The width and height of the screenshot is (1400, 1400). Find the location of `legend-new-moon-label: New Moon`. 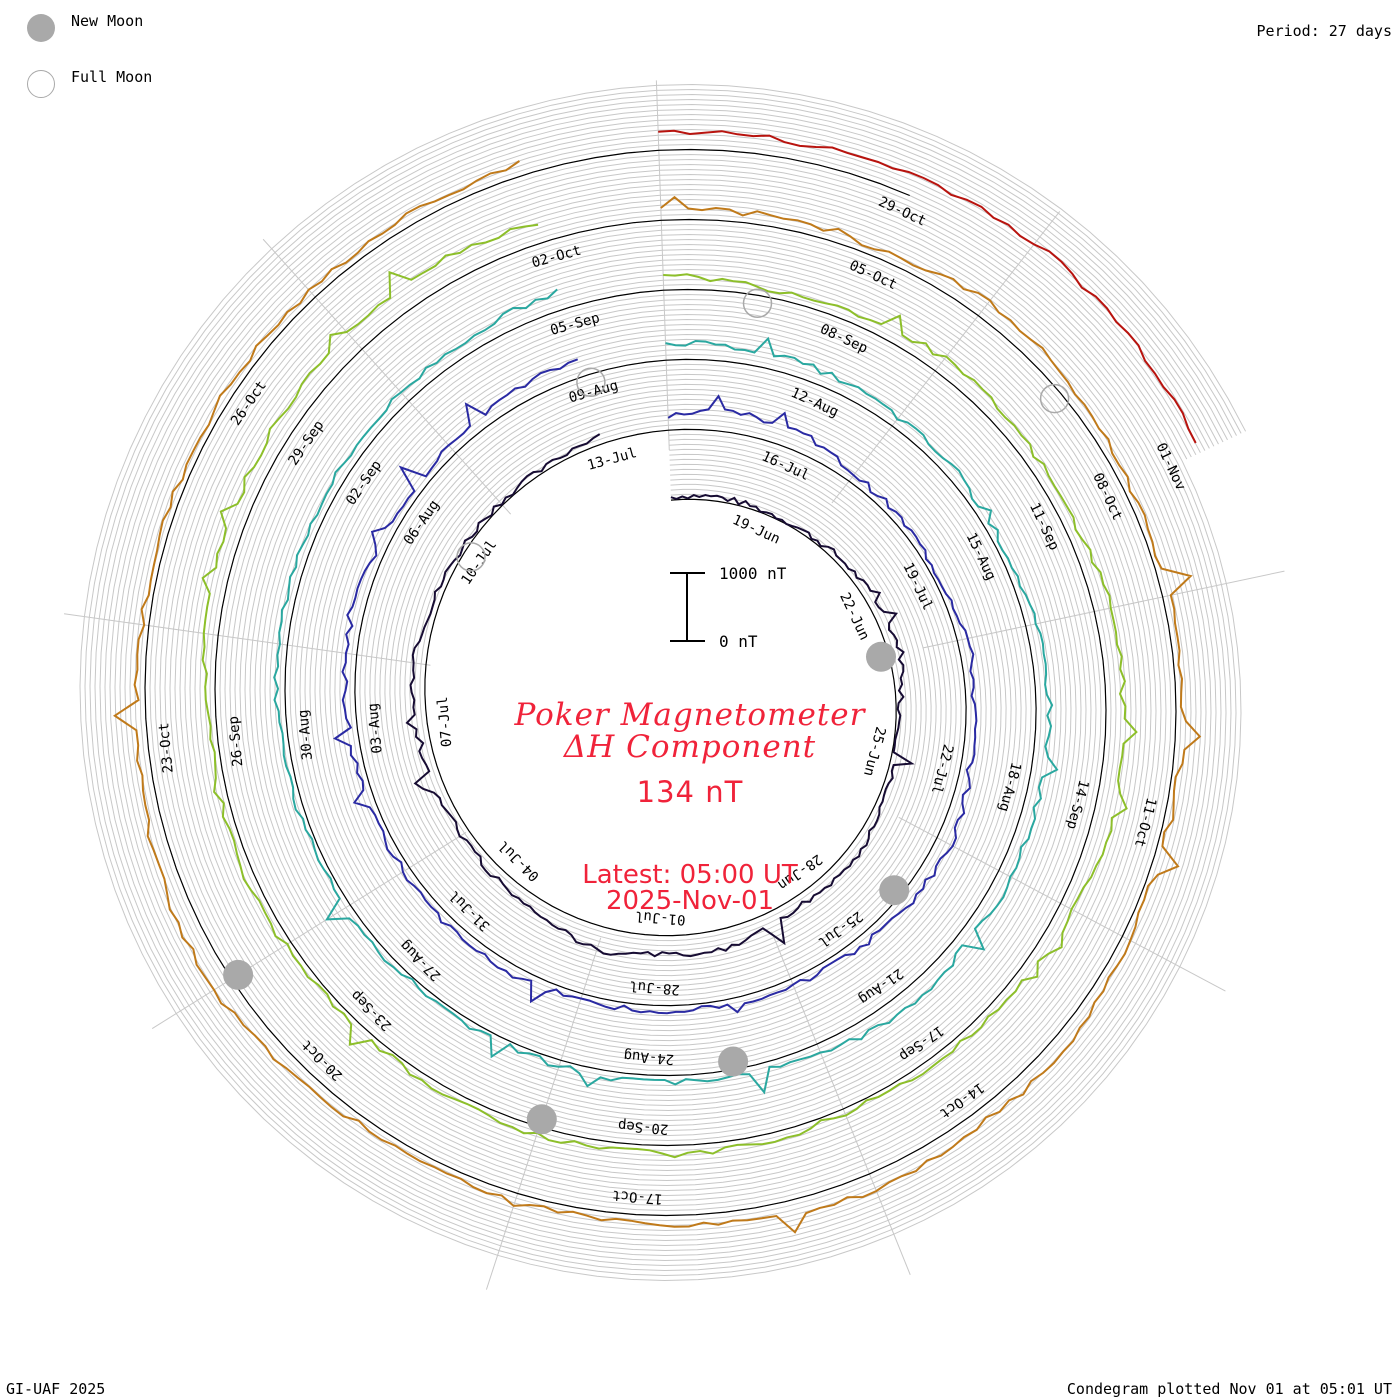

legend-new-moon-label: New Moon is located at coordinates (107, 21).